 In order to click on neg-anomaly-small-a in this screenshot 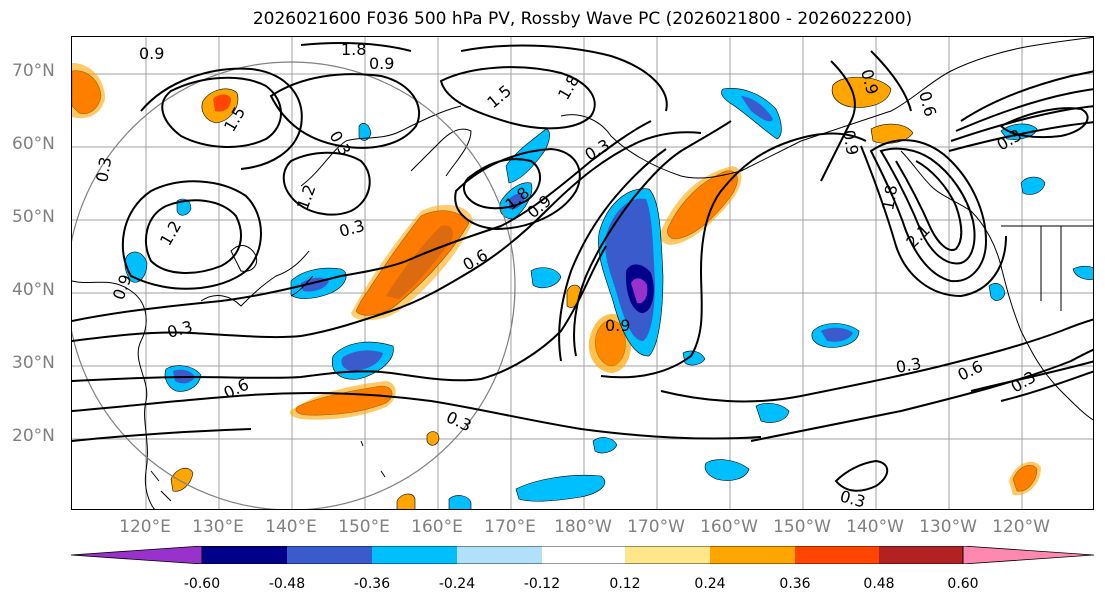, I will do `click(365, 132)`.